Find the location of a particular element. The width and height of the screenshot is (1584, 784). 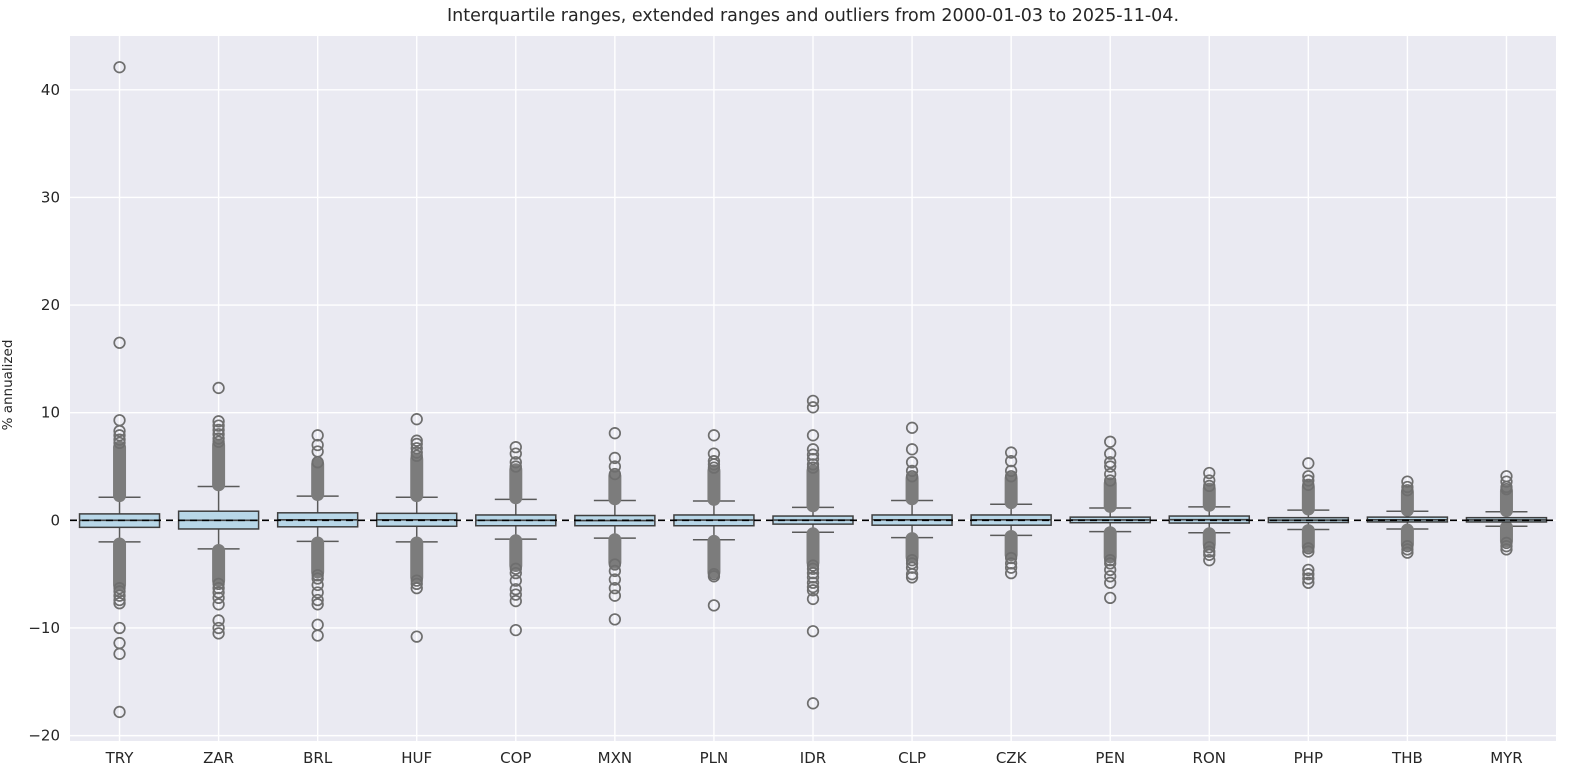

x-tick-label: COP is located at coordinates (515, 758).